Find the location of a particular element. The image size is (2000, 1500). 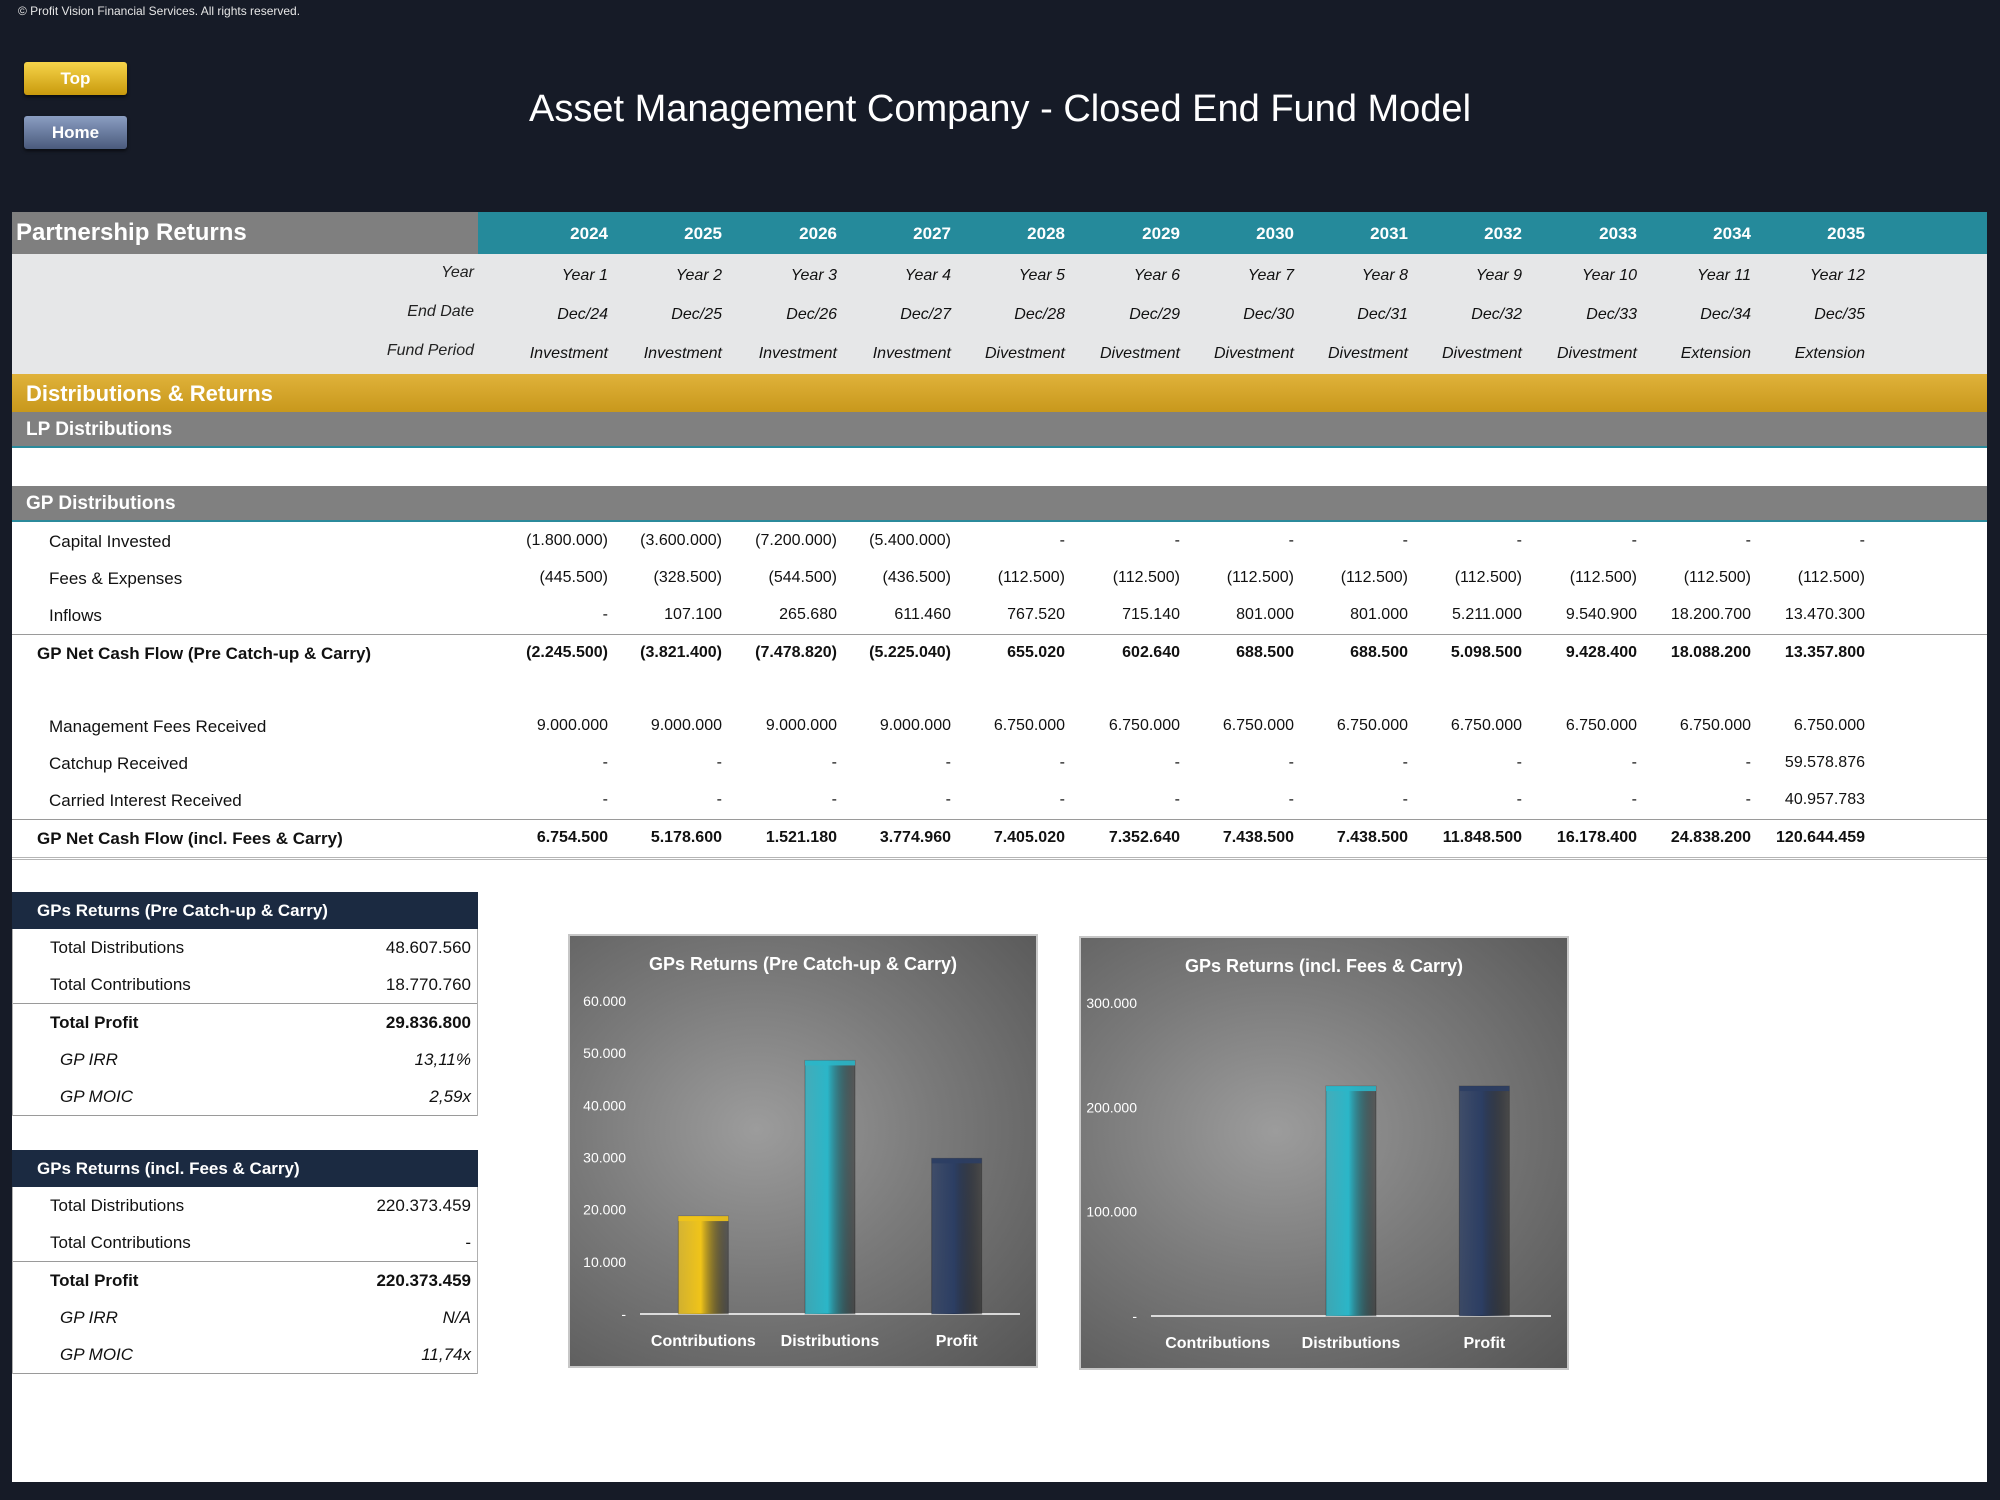

row-value: 5.098.500 is located at coordinates (1486, 652).